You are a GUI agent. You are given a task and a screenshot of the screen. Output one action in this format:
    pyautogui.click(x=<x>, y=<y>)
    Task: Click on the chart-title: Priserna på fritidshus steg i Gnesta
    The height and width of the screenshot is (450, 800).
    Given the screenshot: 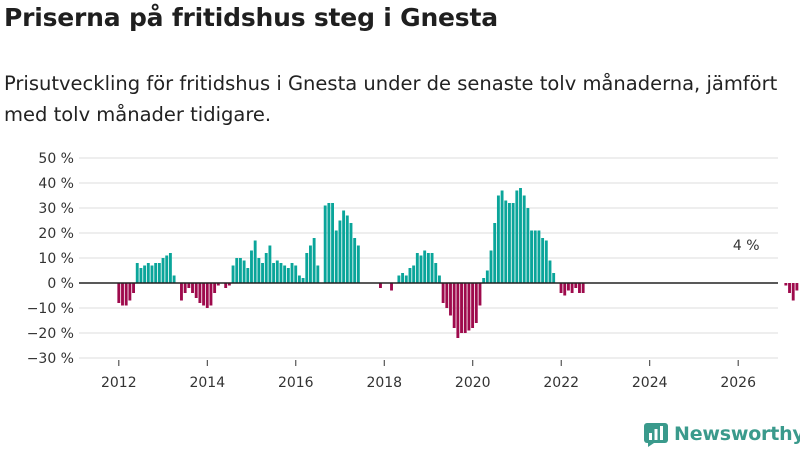 What is the action you would take?
    pyautogui.click(x=251, y=17)
    